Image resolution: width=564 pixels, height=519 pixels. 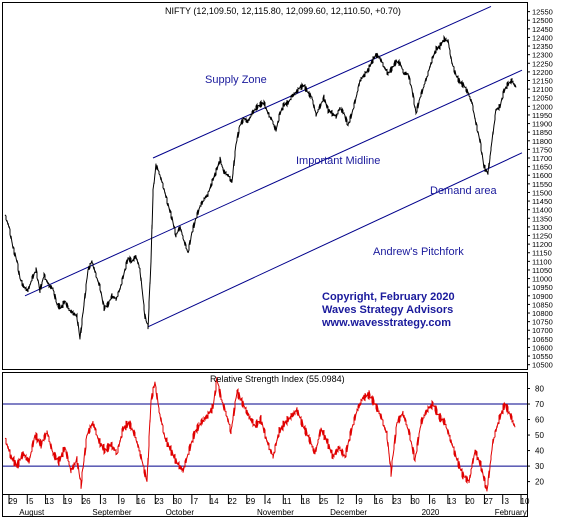 I want to click on month-label: September, so click(x=111, y=512).